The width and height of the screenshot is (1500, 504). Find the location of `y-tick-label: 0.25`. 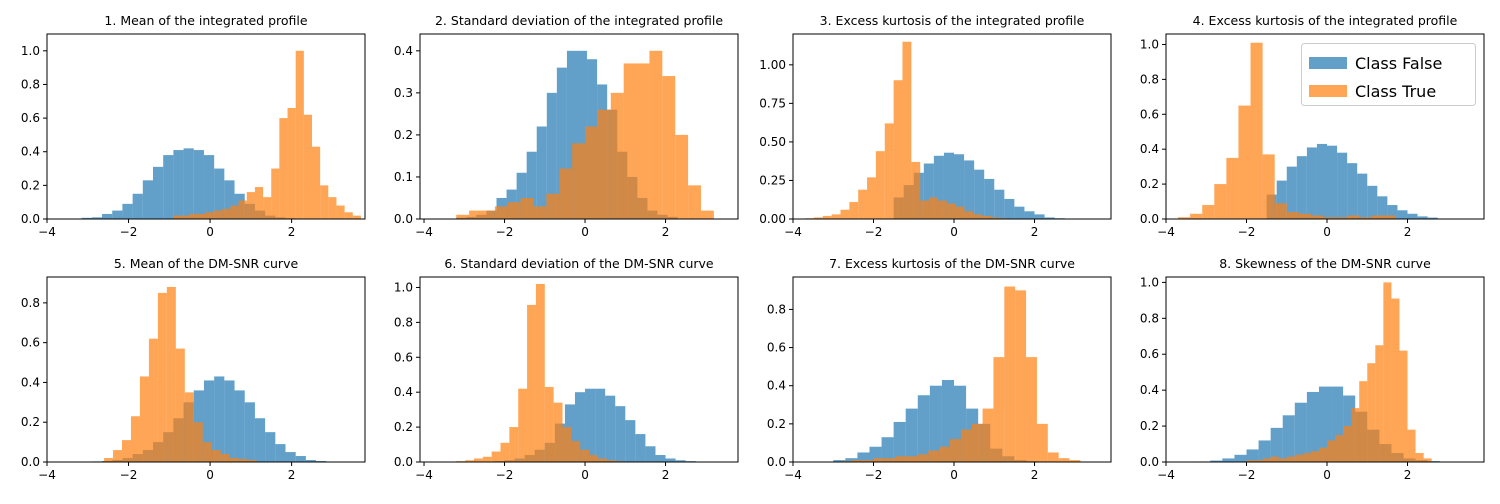

y-tick-label: 0.25 is located at coordinates (772, 180).